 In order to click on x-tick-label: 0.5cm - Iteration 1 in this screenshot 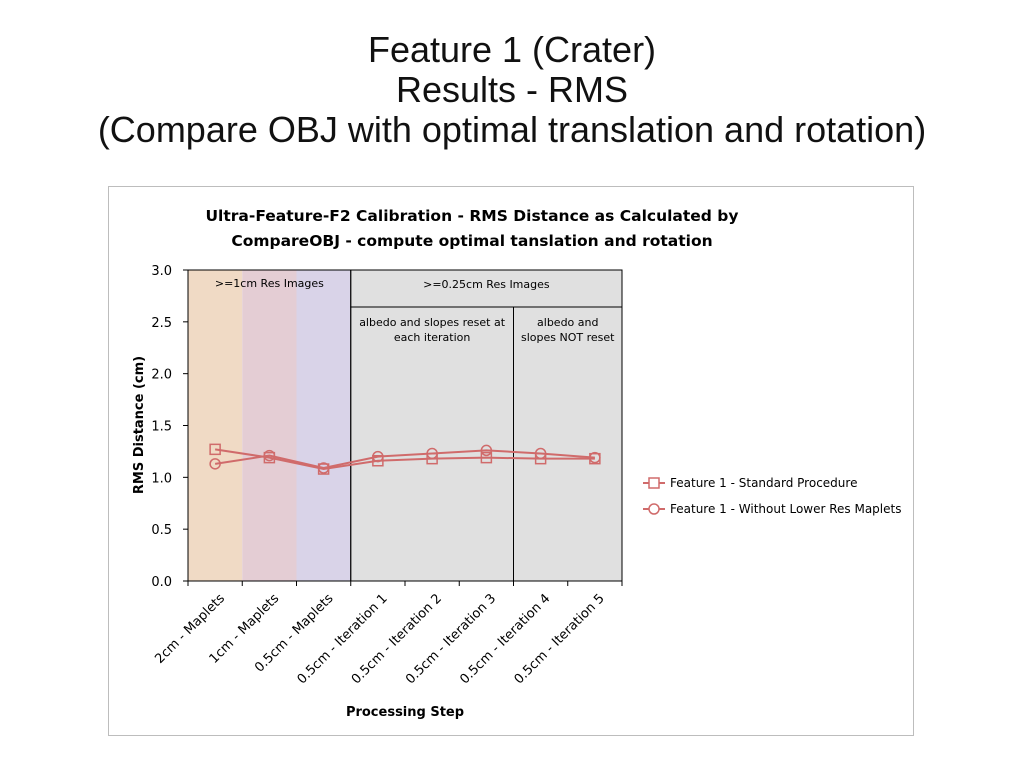, I will do `click(343, 639)`.